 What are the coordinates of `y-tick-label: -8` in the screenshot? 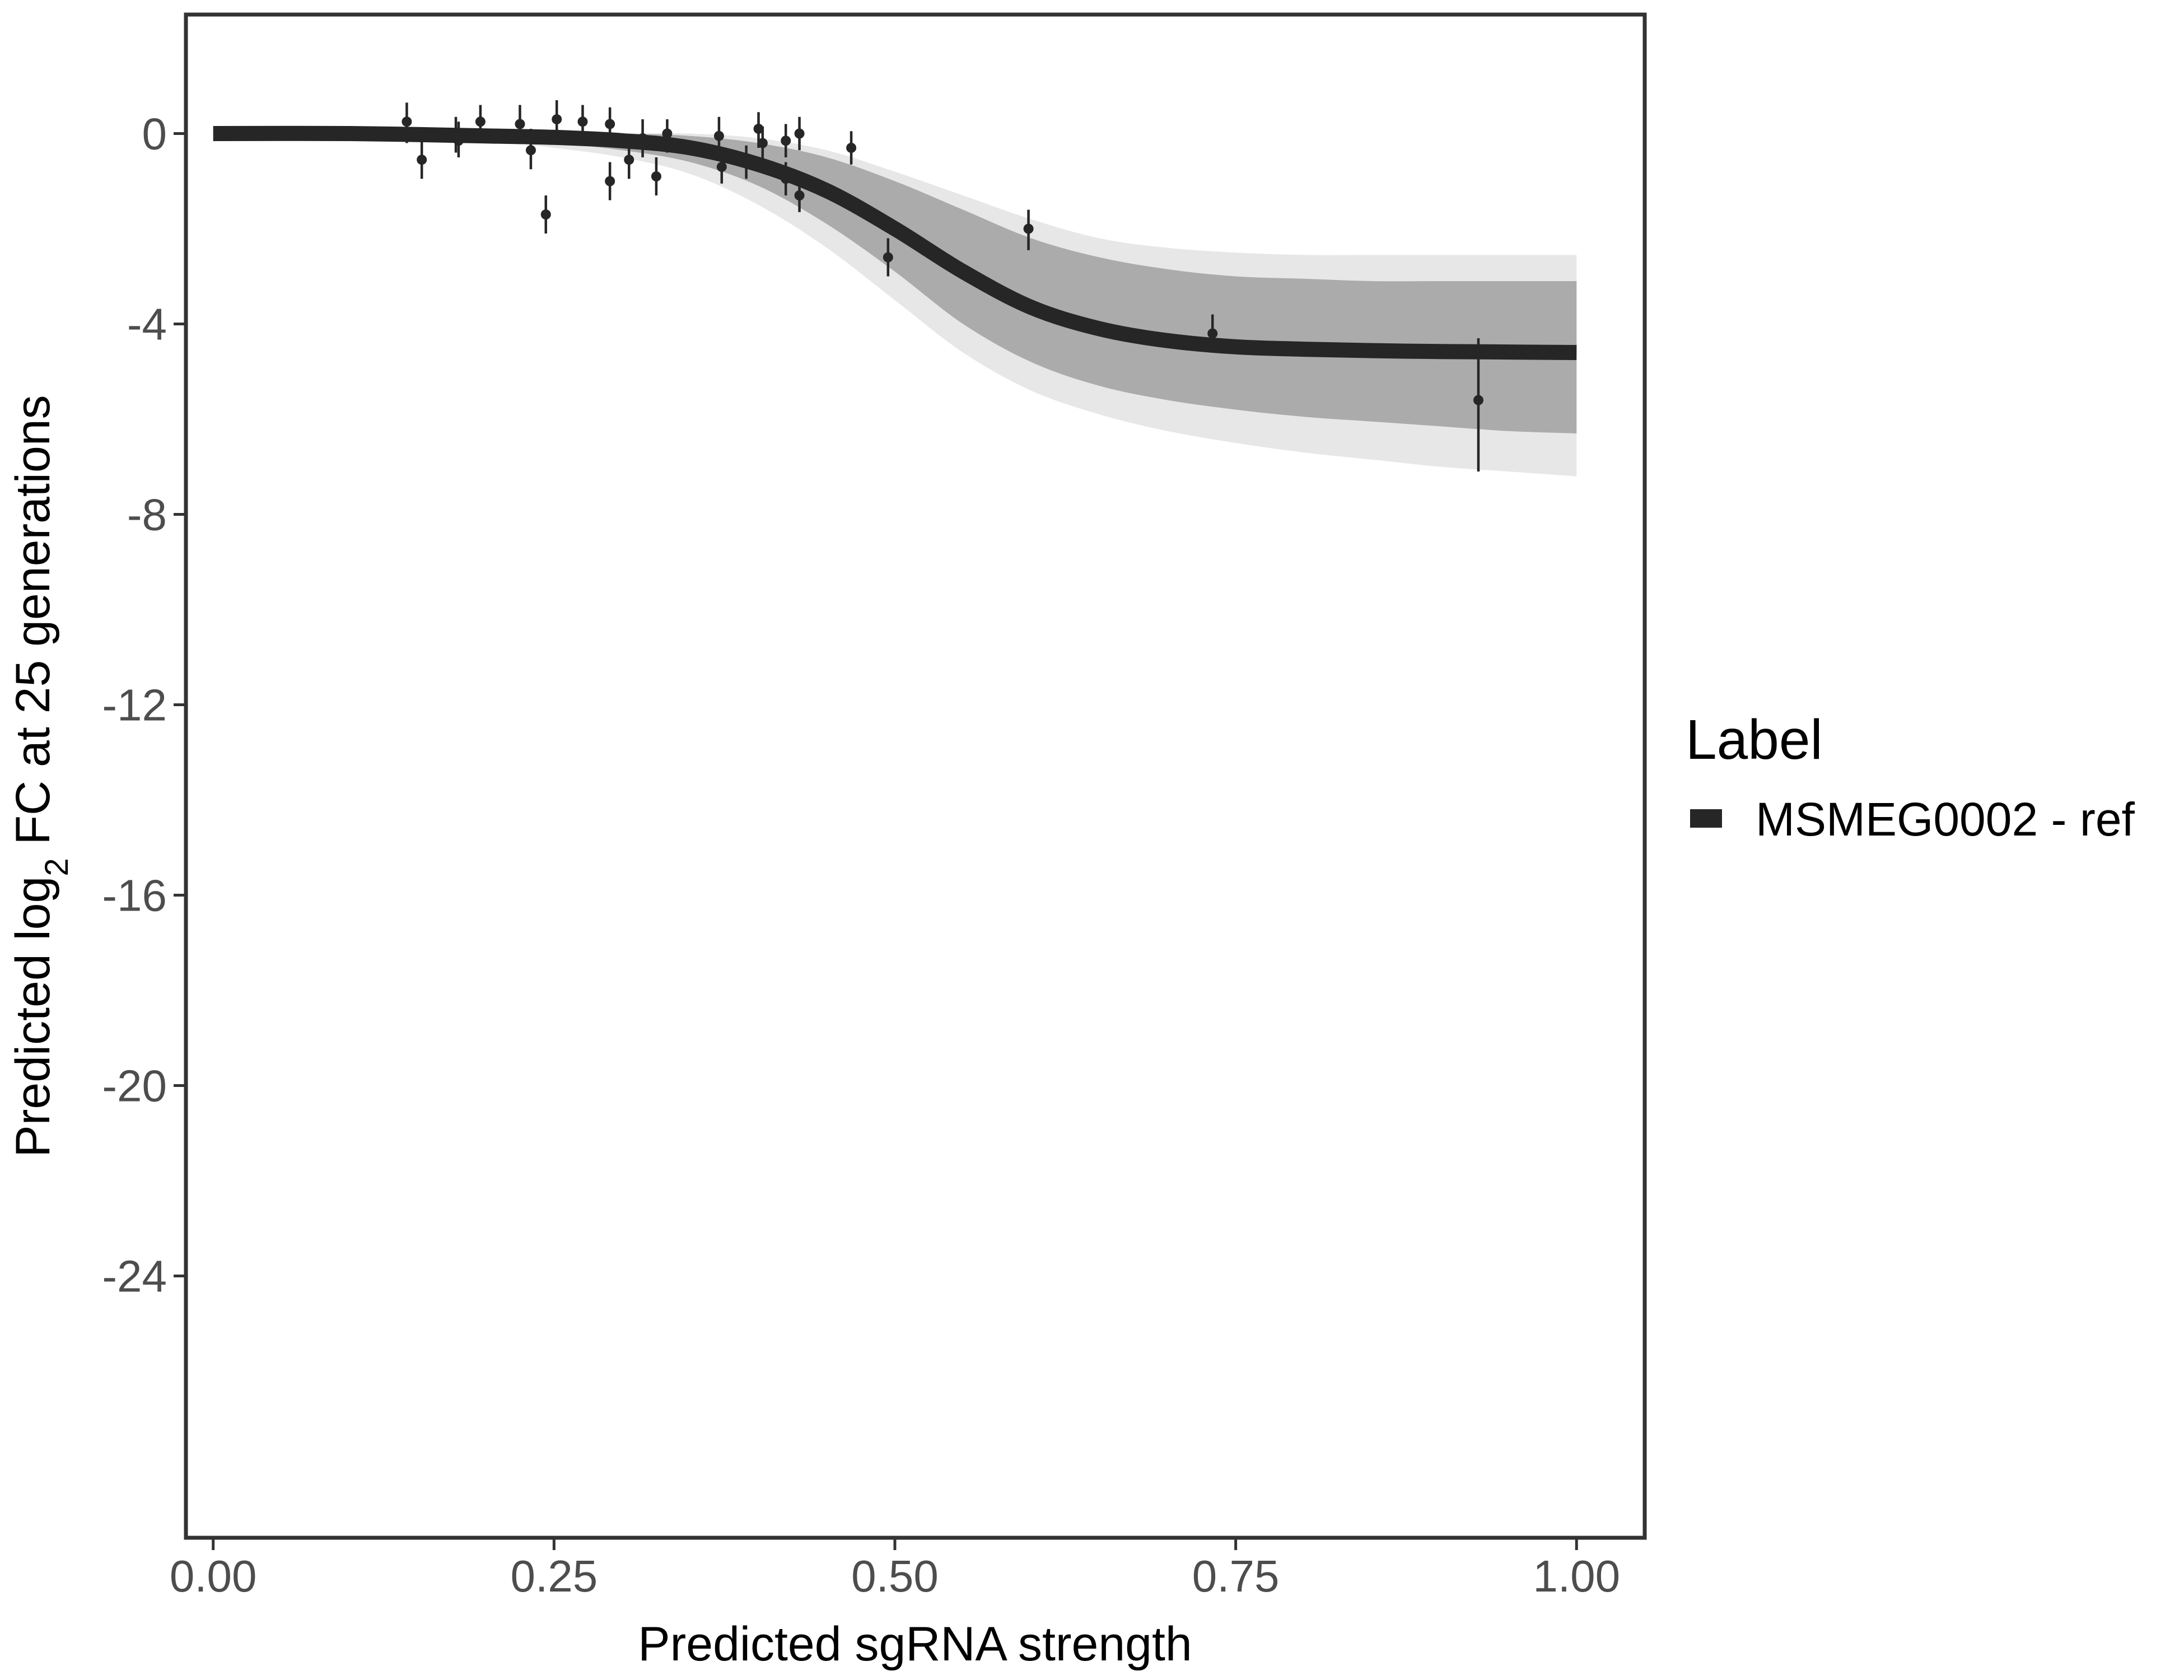 It's located at (147, 515).